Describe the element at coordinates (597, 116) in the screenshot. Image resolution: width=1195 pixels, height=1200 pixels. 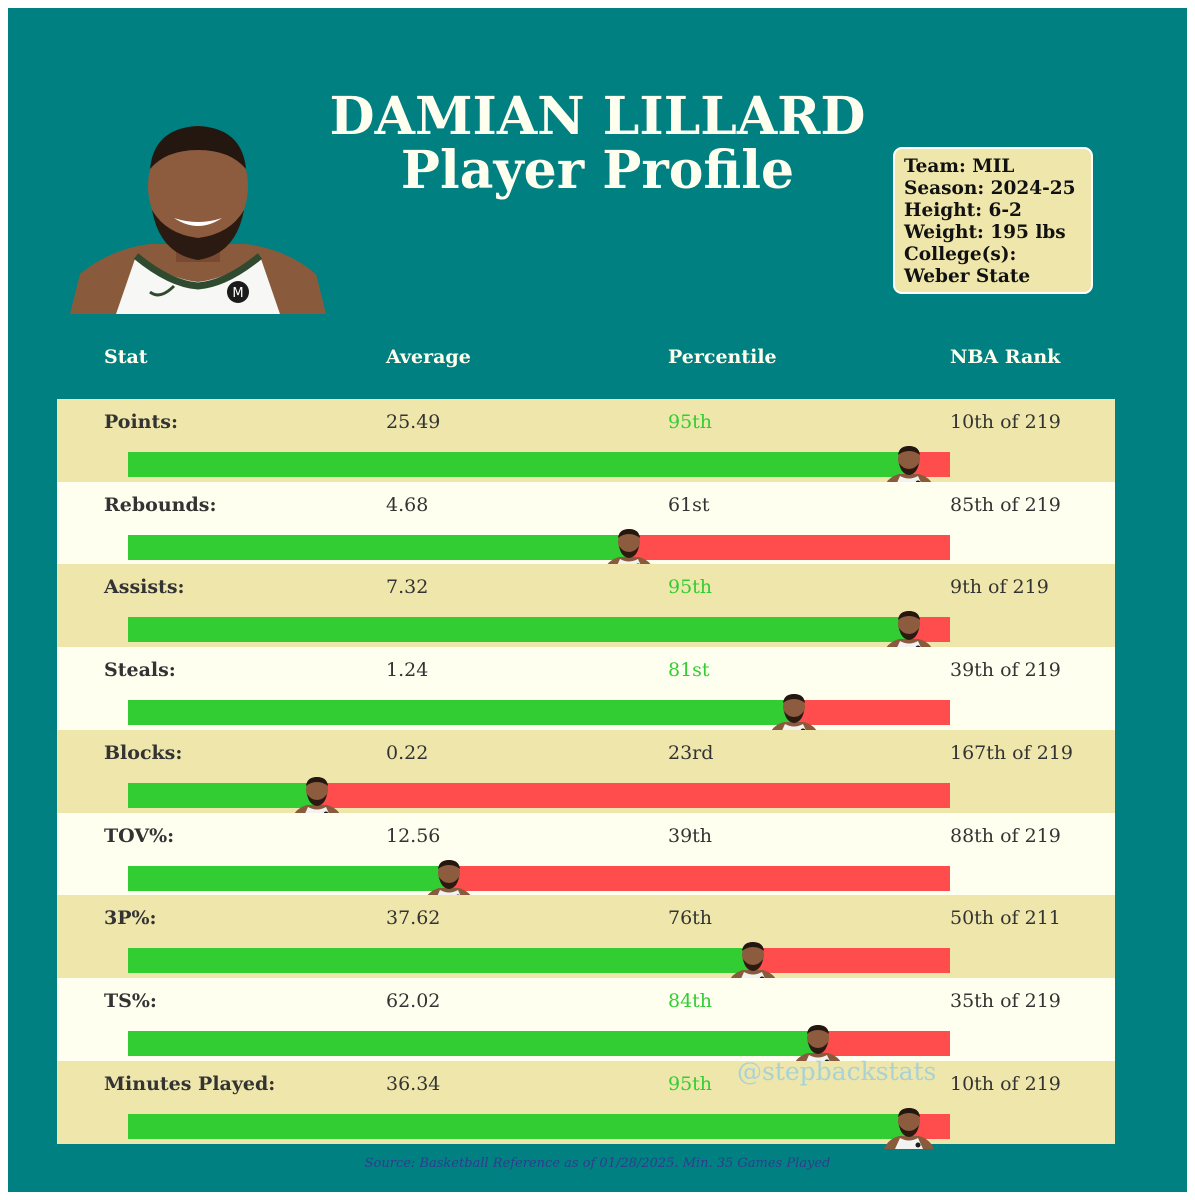
I see `player-name-title: DAMIAN LILLARD` at that location.